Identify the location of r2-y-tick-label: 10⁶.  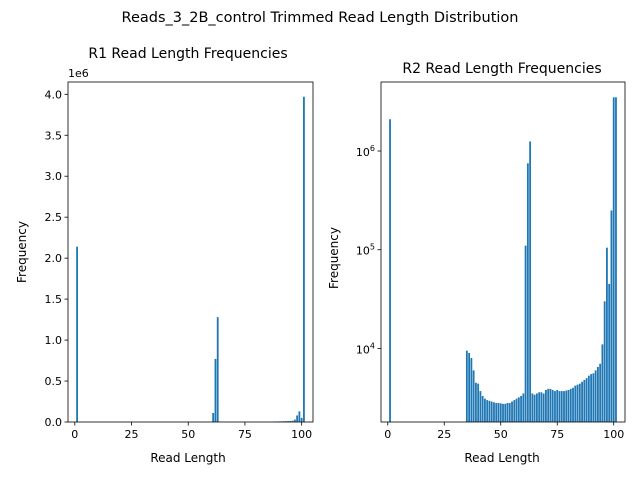
(365, 151).